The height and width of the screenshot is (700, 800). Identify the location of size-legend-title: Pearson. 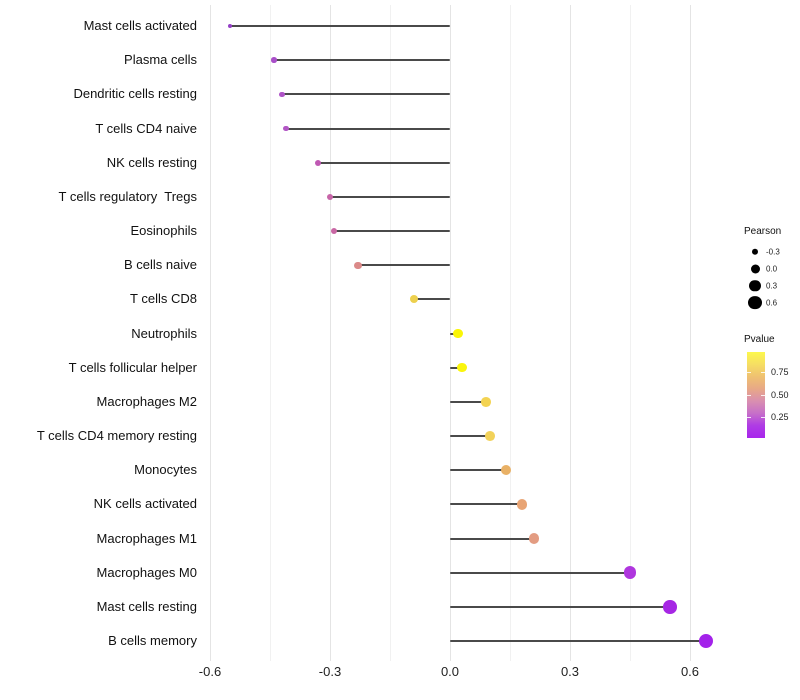
(763, 231).